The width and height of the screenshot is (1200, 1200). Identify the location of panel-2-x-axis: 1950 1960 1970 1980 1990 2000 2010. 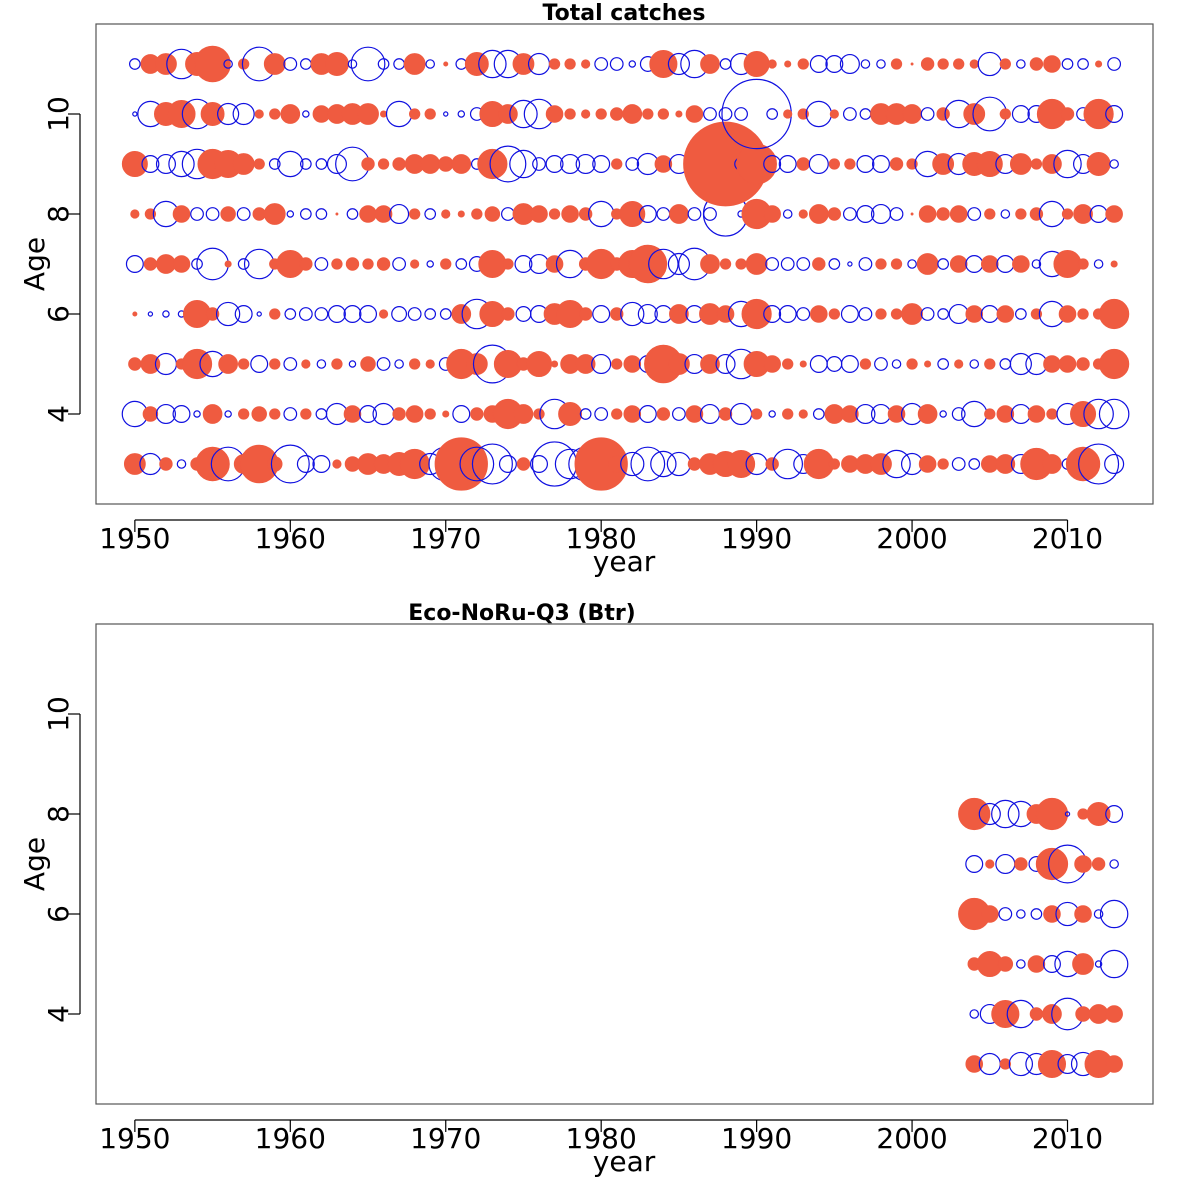
(601, 1137).